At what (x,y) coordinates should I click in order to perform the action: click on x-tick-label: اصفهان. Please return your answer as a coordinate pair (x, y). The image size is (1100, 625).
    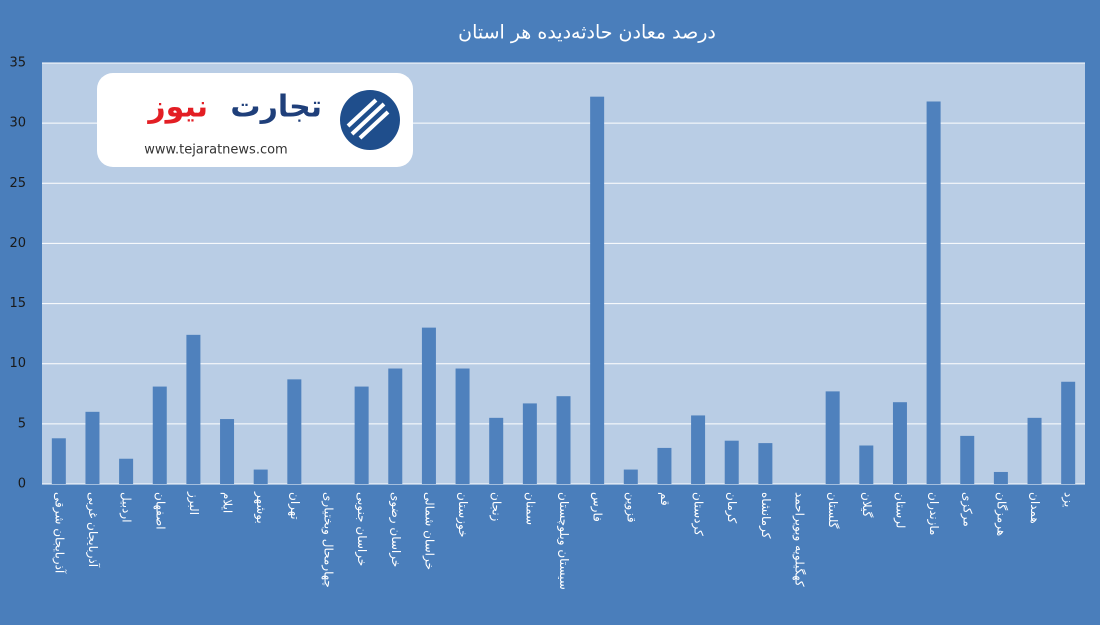
    Looking at the image, I should click on (160, 511).